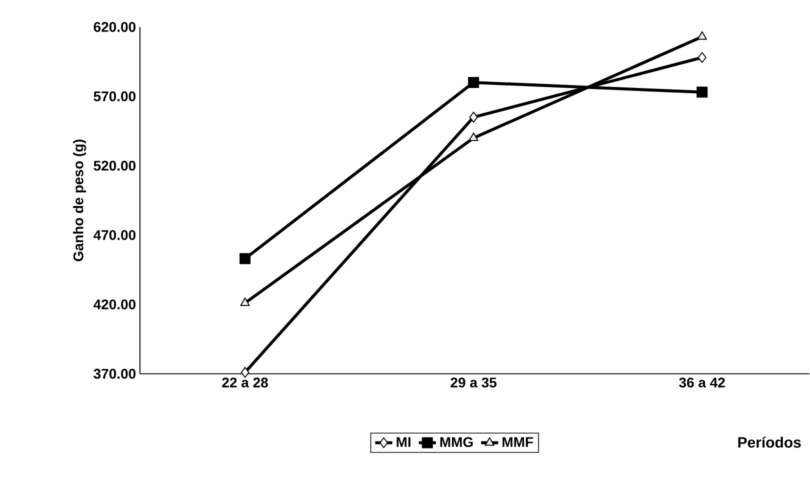 The height and width of the screenshot is (488, 810). I want to click on y-axis-title: Ganho de peso (g), so click(79, 201).